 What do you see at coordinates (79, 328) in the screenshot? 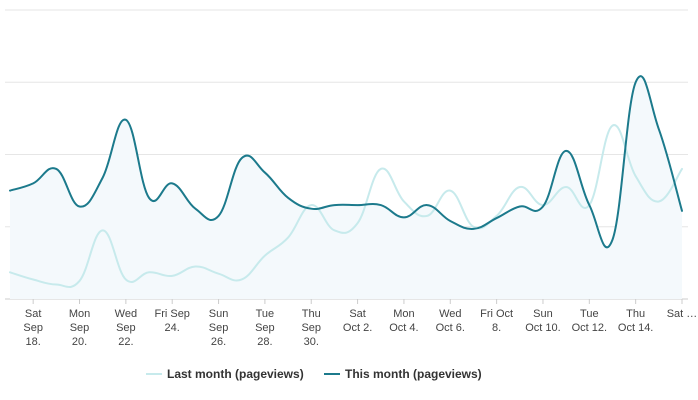
I see `x-tick-label: Mon Sep 20.` at bounding box center [79, 328].